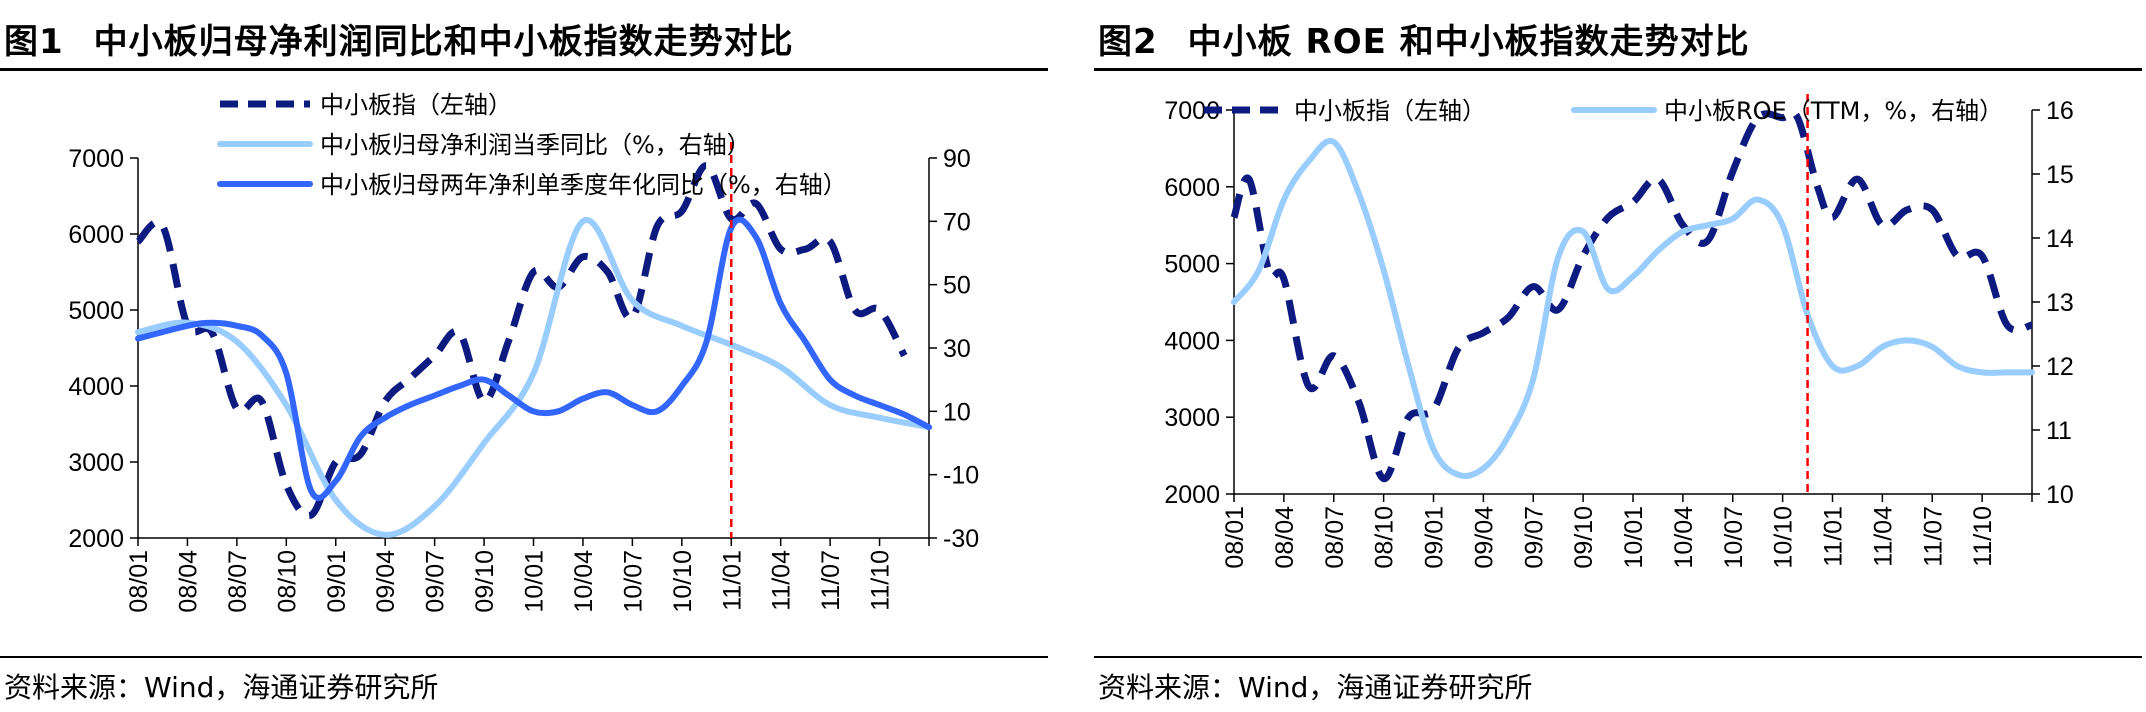 The image size is (2146, 712). I want to click on legend-label-1: 中小板ROE（TTM，%，右轴）, so click(1833, 111).